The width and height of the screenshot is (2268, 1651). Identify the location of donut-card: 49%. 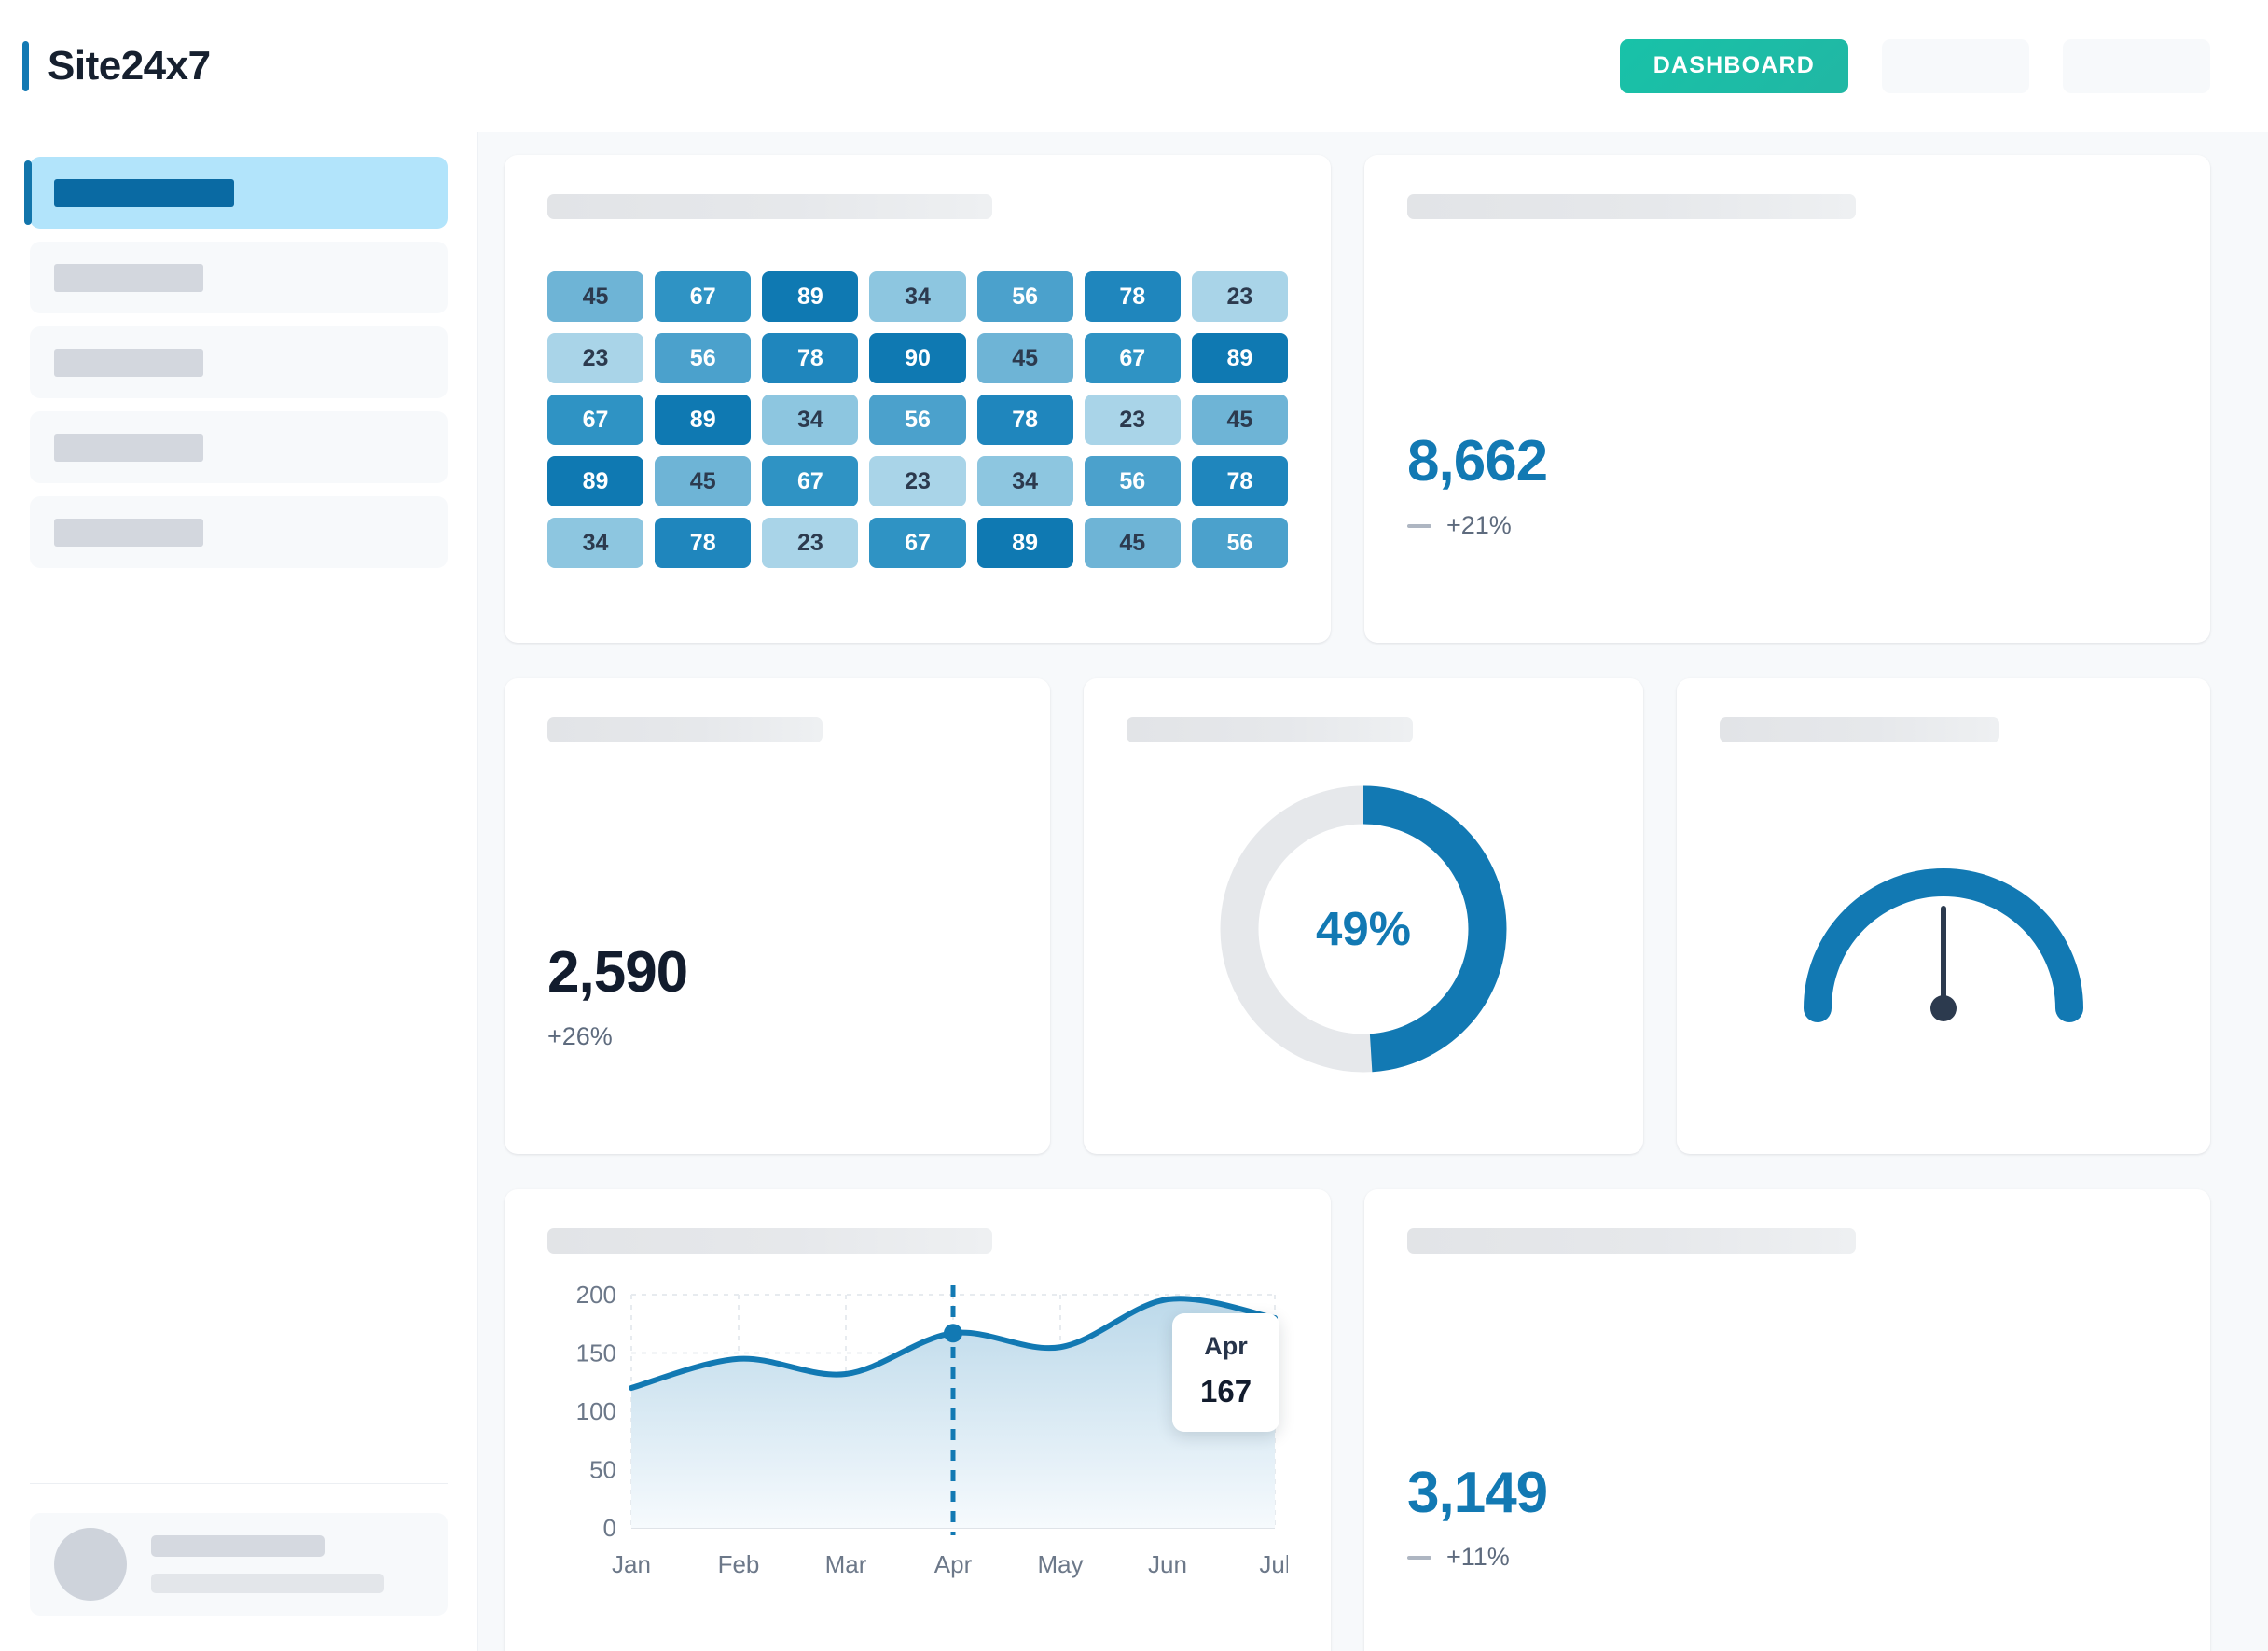
(1363, 916).